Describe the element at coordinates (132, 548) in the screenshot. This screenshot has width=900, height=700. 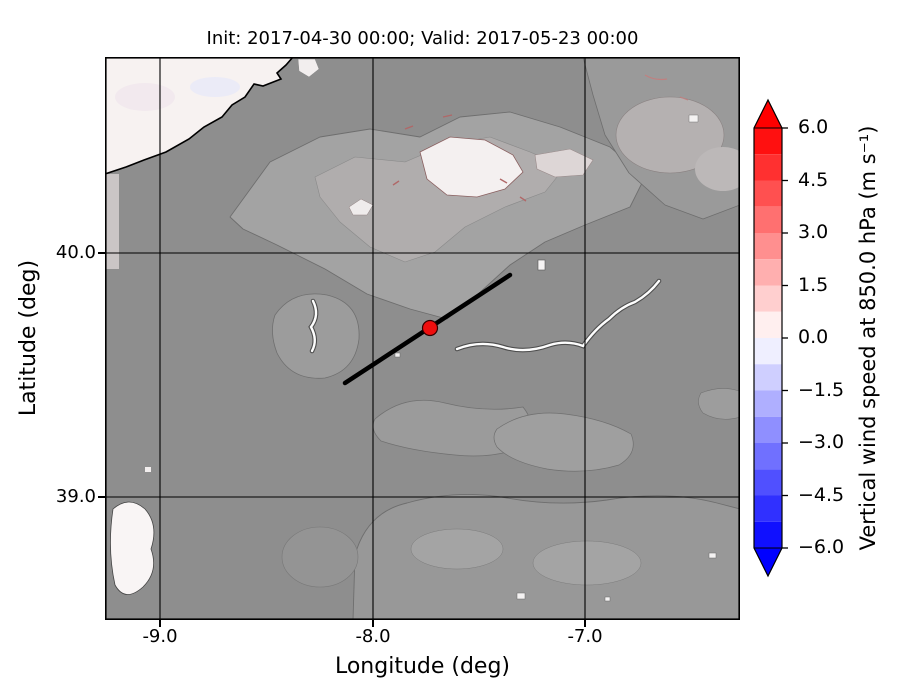
I see `coastal-water-patch` at that location.